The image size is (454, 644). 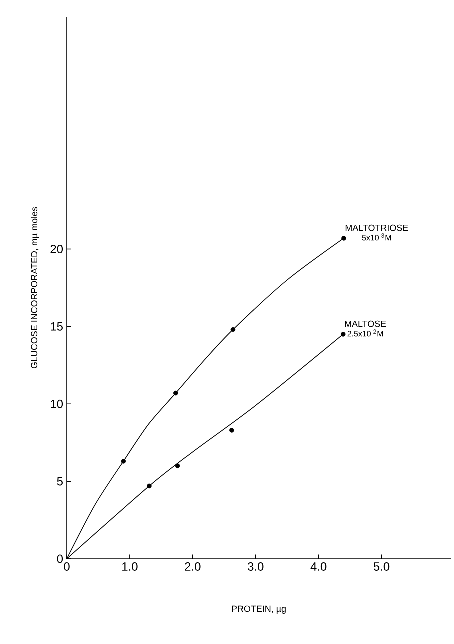 What do you see at coordinates (35, 288) in the screenshot?
I see `y-axis-title: GLUCOSE INCORPORATED, mµ moles` at bounding box center [35, 288].